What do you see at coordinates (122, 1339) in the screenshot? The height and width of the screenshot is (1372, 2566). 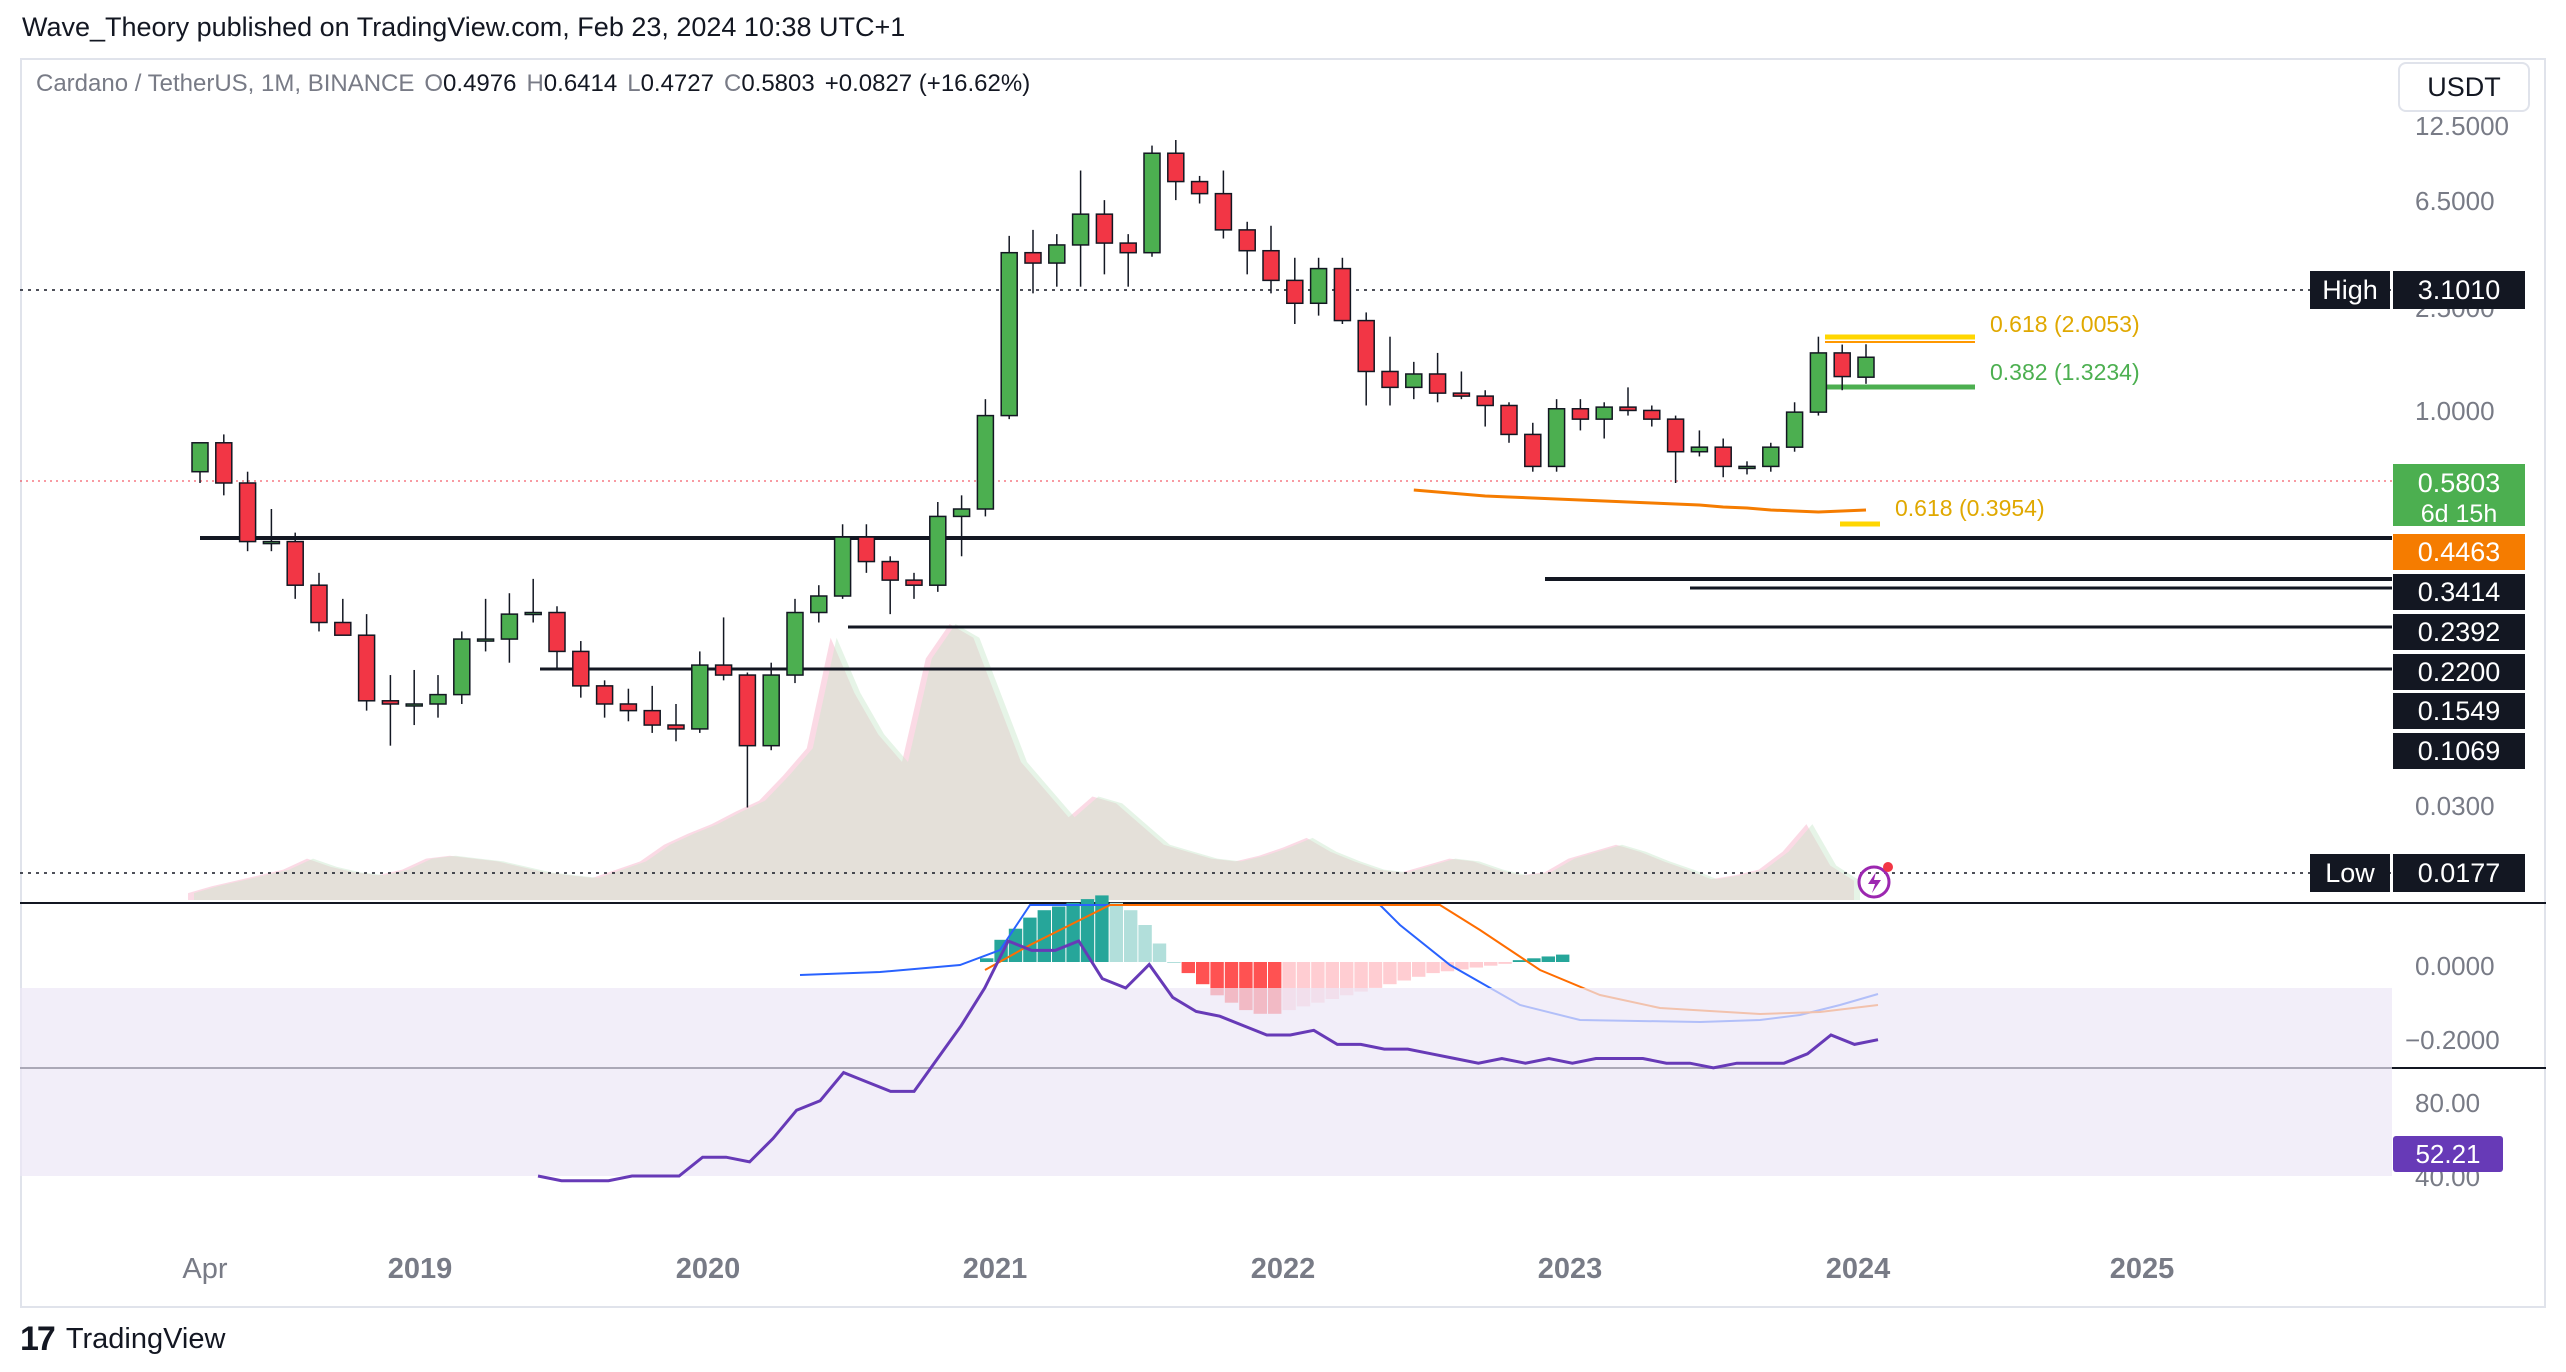 I see `tradingview-logo: 17 TradingView` at bounding box center [122, 1339].